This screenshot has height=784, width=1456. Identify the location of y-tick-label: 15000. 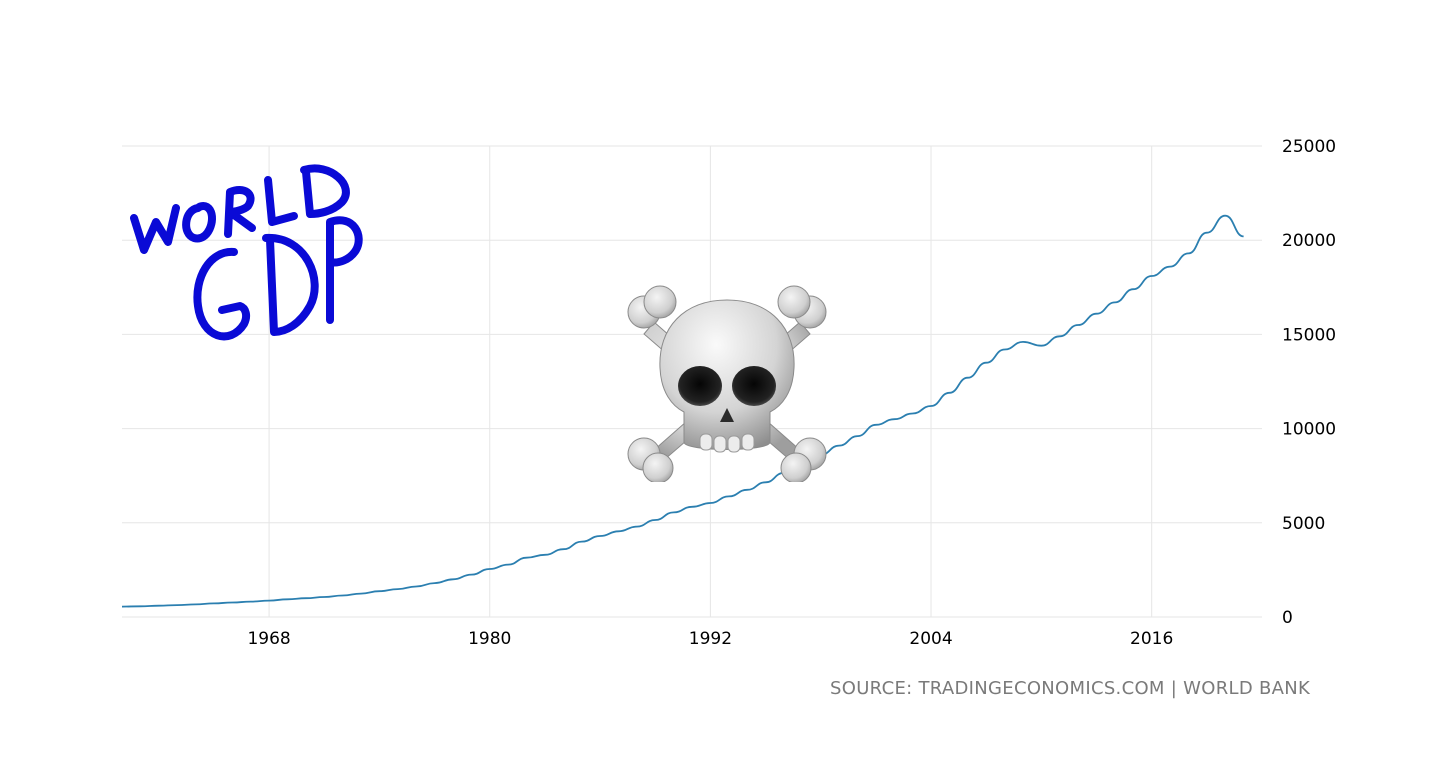
(1309, 335).